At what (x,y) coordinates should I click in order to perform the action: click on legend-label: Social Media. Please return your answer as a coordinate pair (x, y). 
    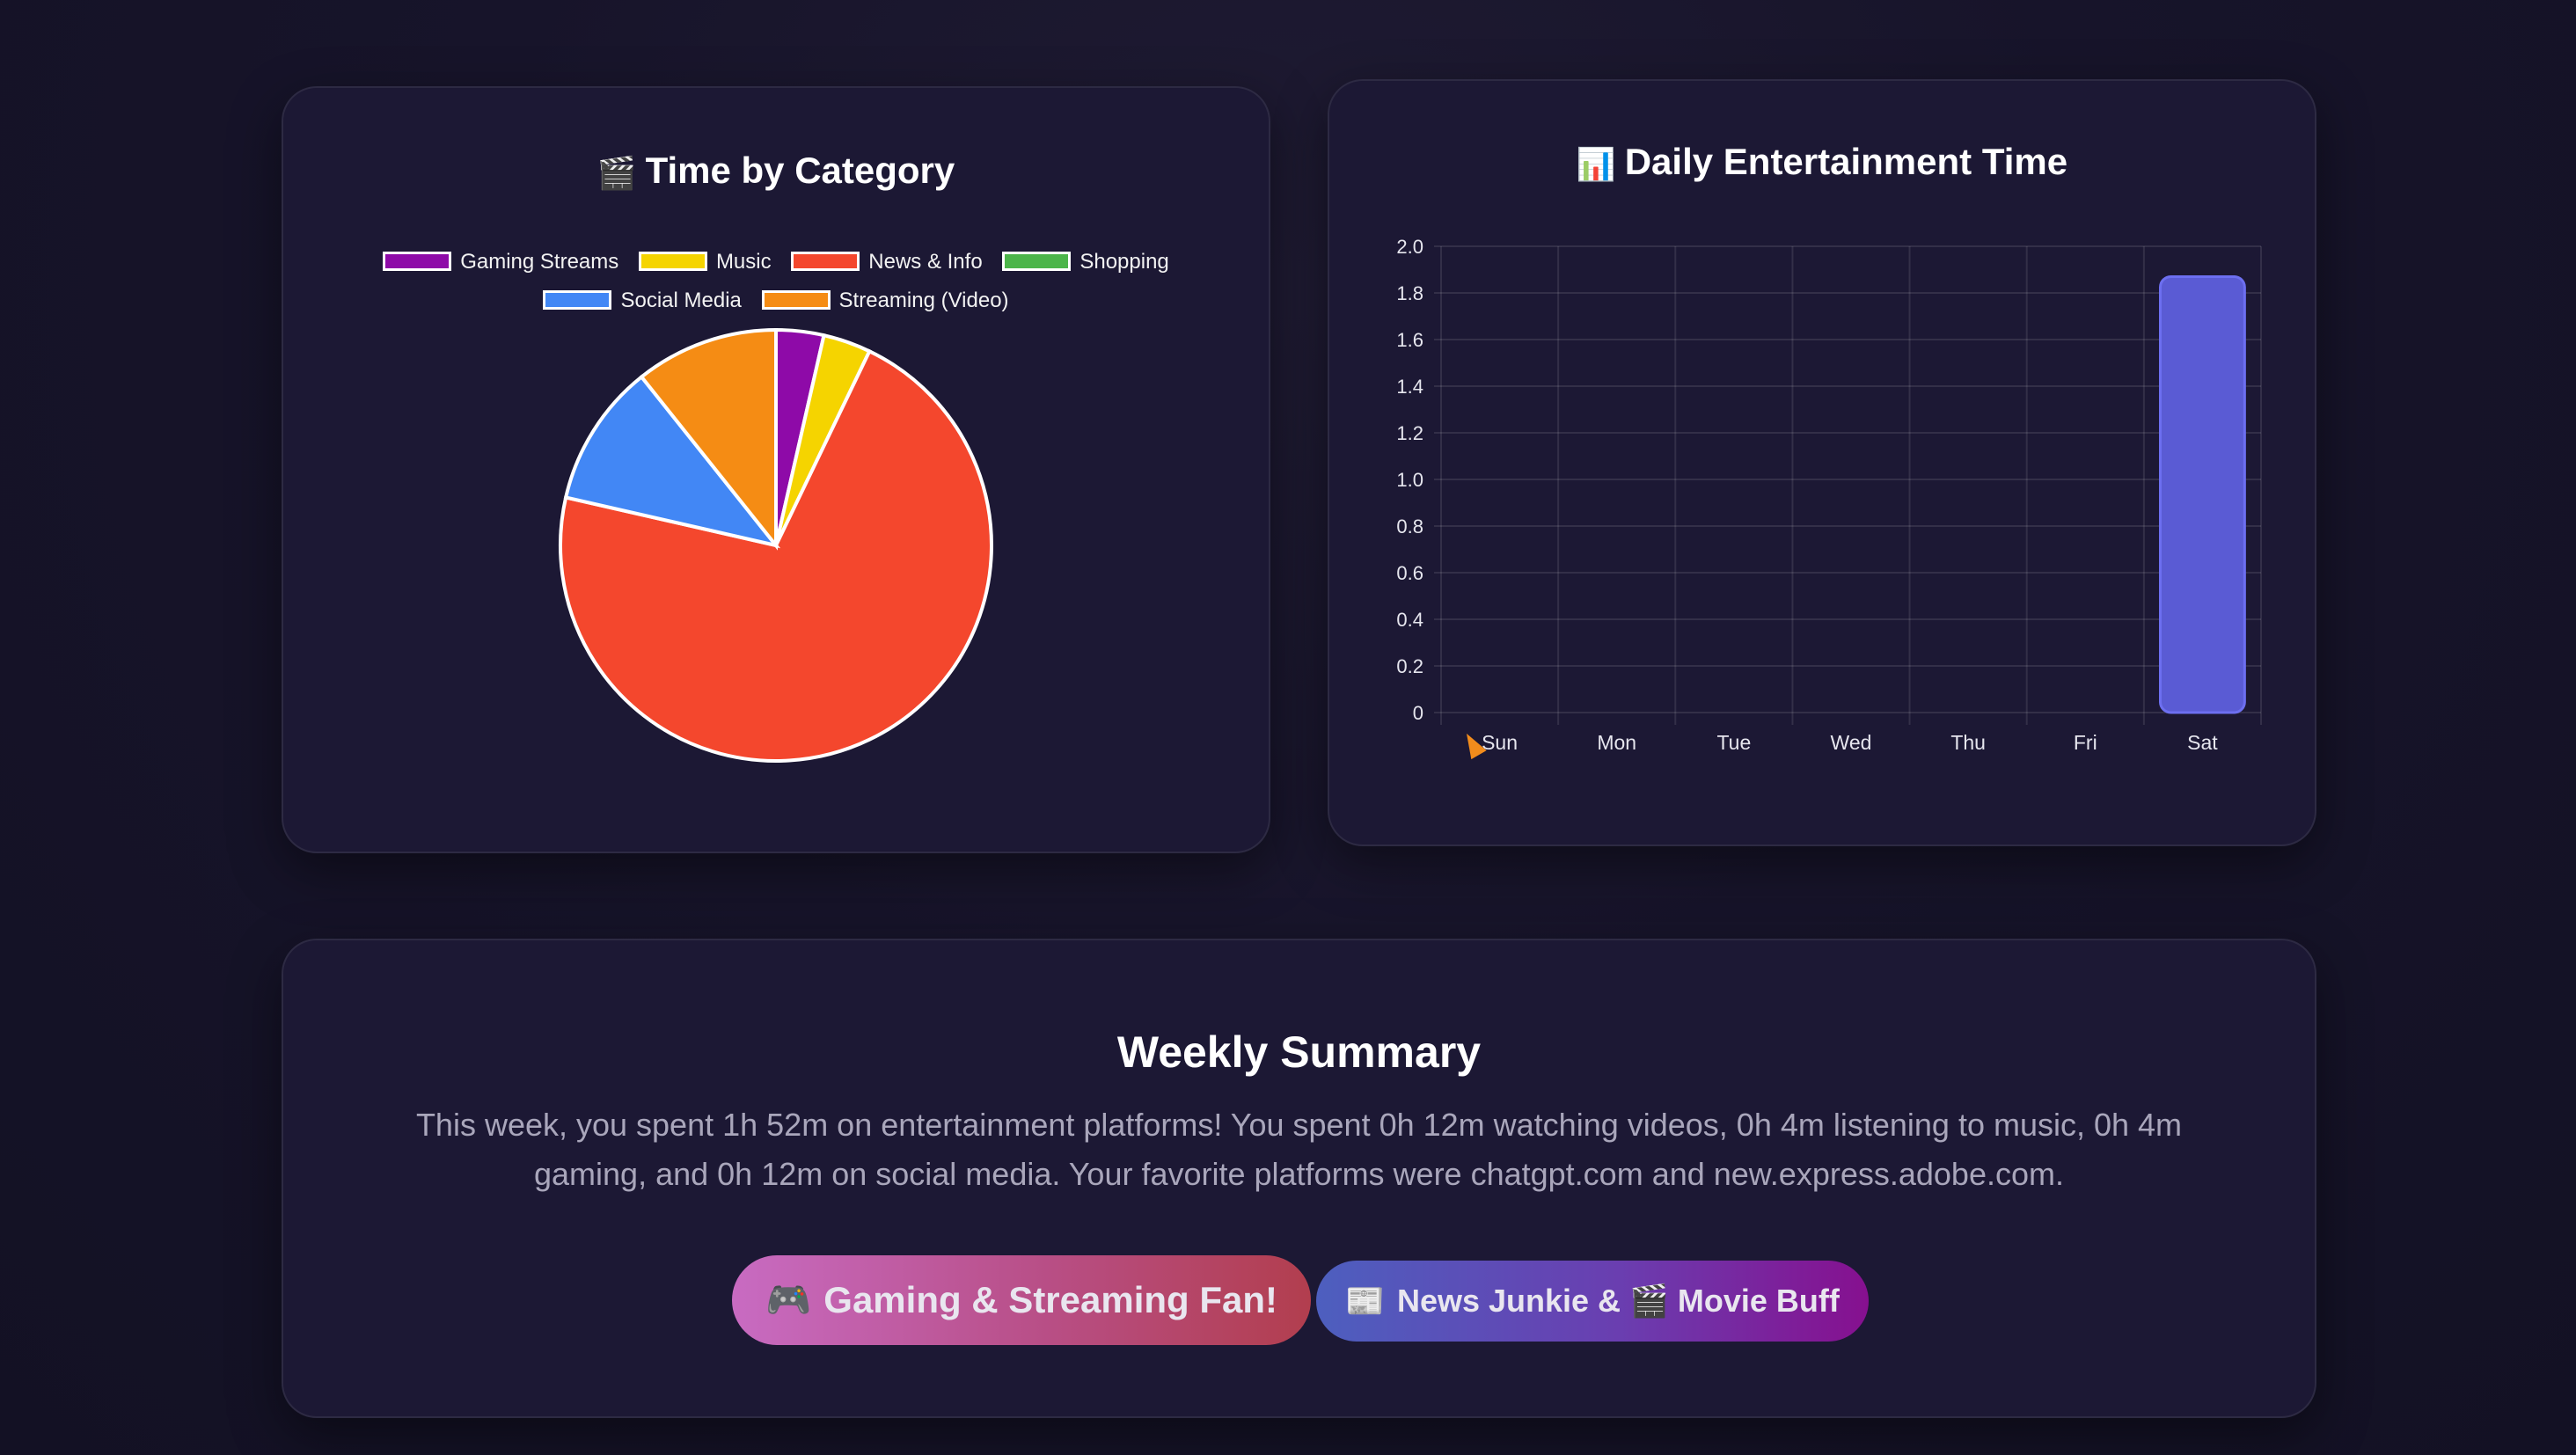
    Looking at the image, I should click on (681, 300).